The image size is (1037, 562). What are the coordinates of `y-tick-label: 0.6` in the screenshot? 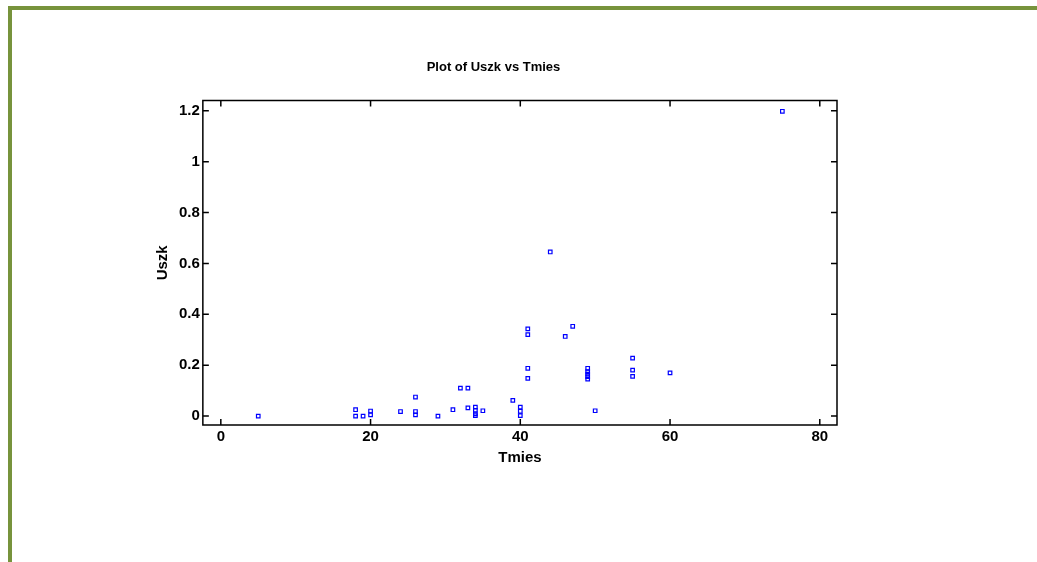 It's located at (189, 262).